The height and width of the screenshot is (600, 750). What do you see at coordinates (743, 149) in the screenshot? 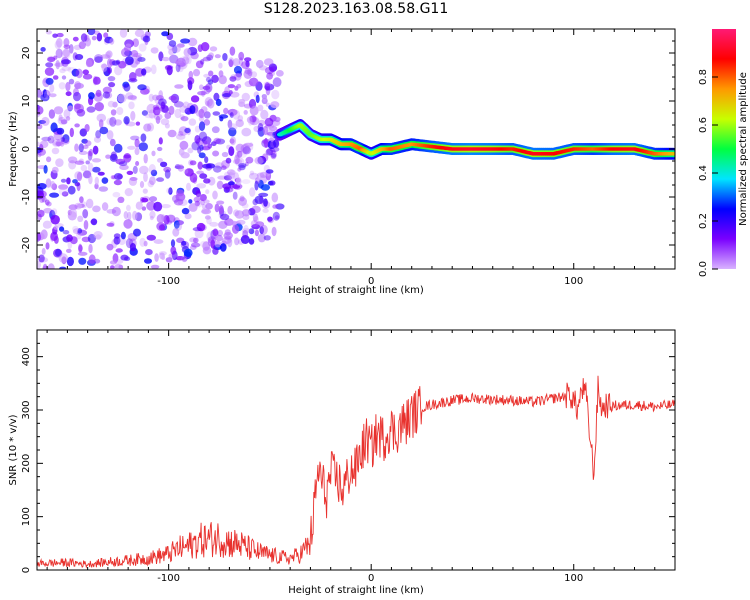
I see `colorbar-label: Normalized spectral amplitude` at bounding box center [743, 149].